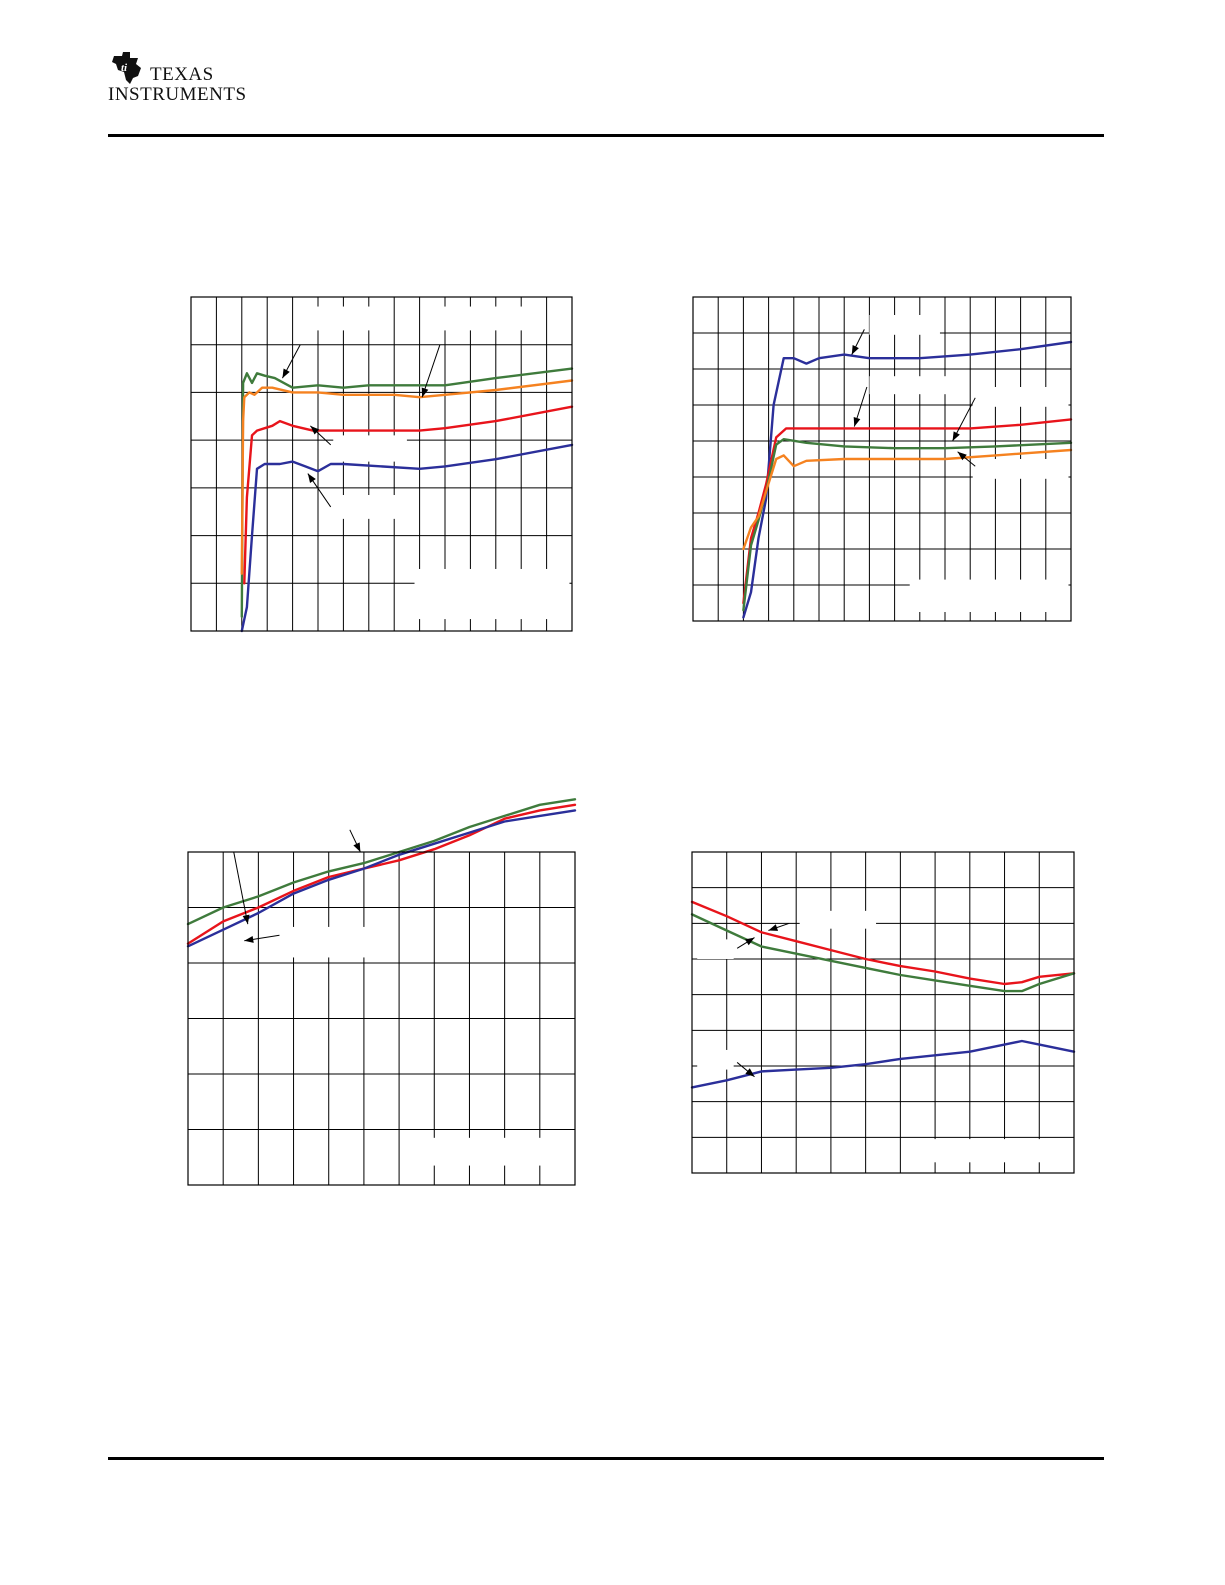 This screenshot has width=1225, height=1585. I want to click on brand-line-2: Instruments, so click(177, 94).